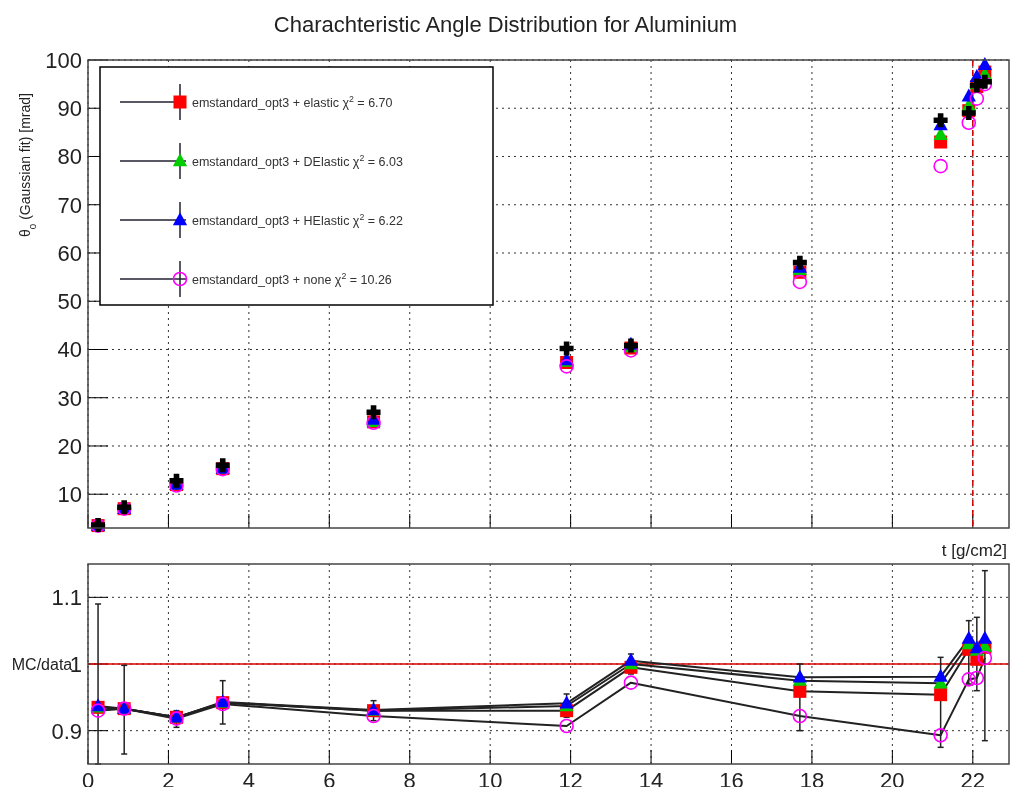 Image resolution: width=1011 pixels, height=787 pixels. Describe the element at coordinates (292, 279) in the screenshot. I see `legend-label: emstandard_opt3 + none χ$^{2}$ = 10.26` at that location.